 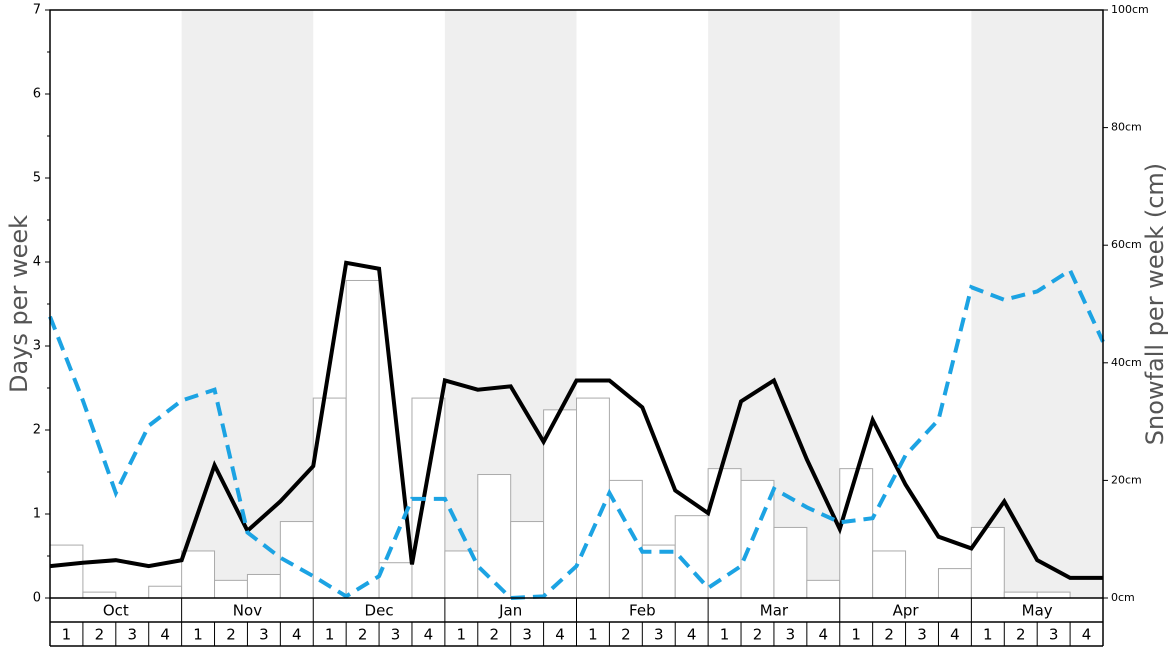 What do you see at coordinates (41, 304) in the screenshot?
I see `left-axis: 0 1 2 3 4 5 6 7` at bounding box center [41, 304].